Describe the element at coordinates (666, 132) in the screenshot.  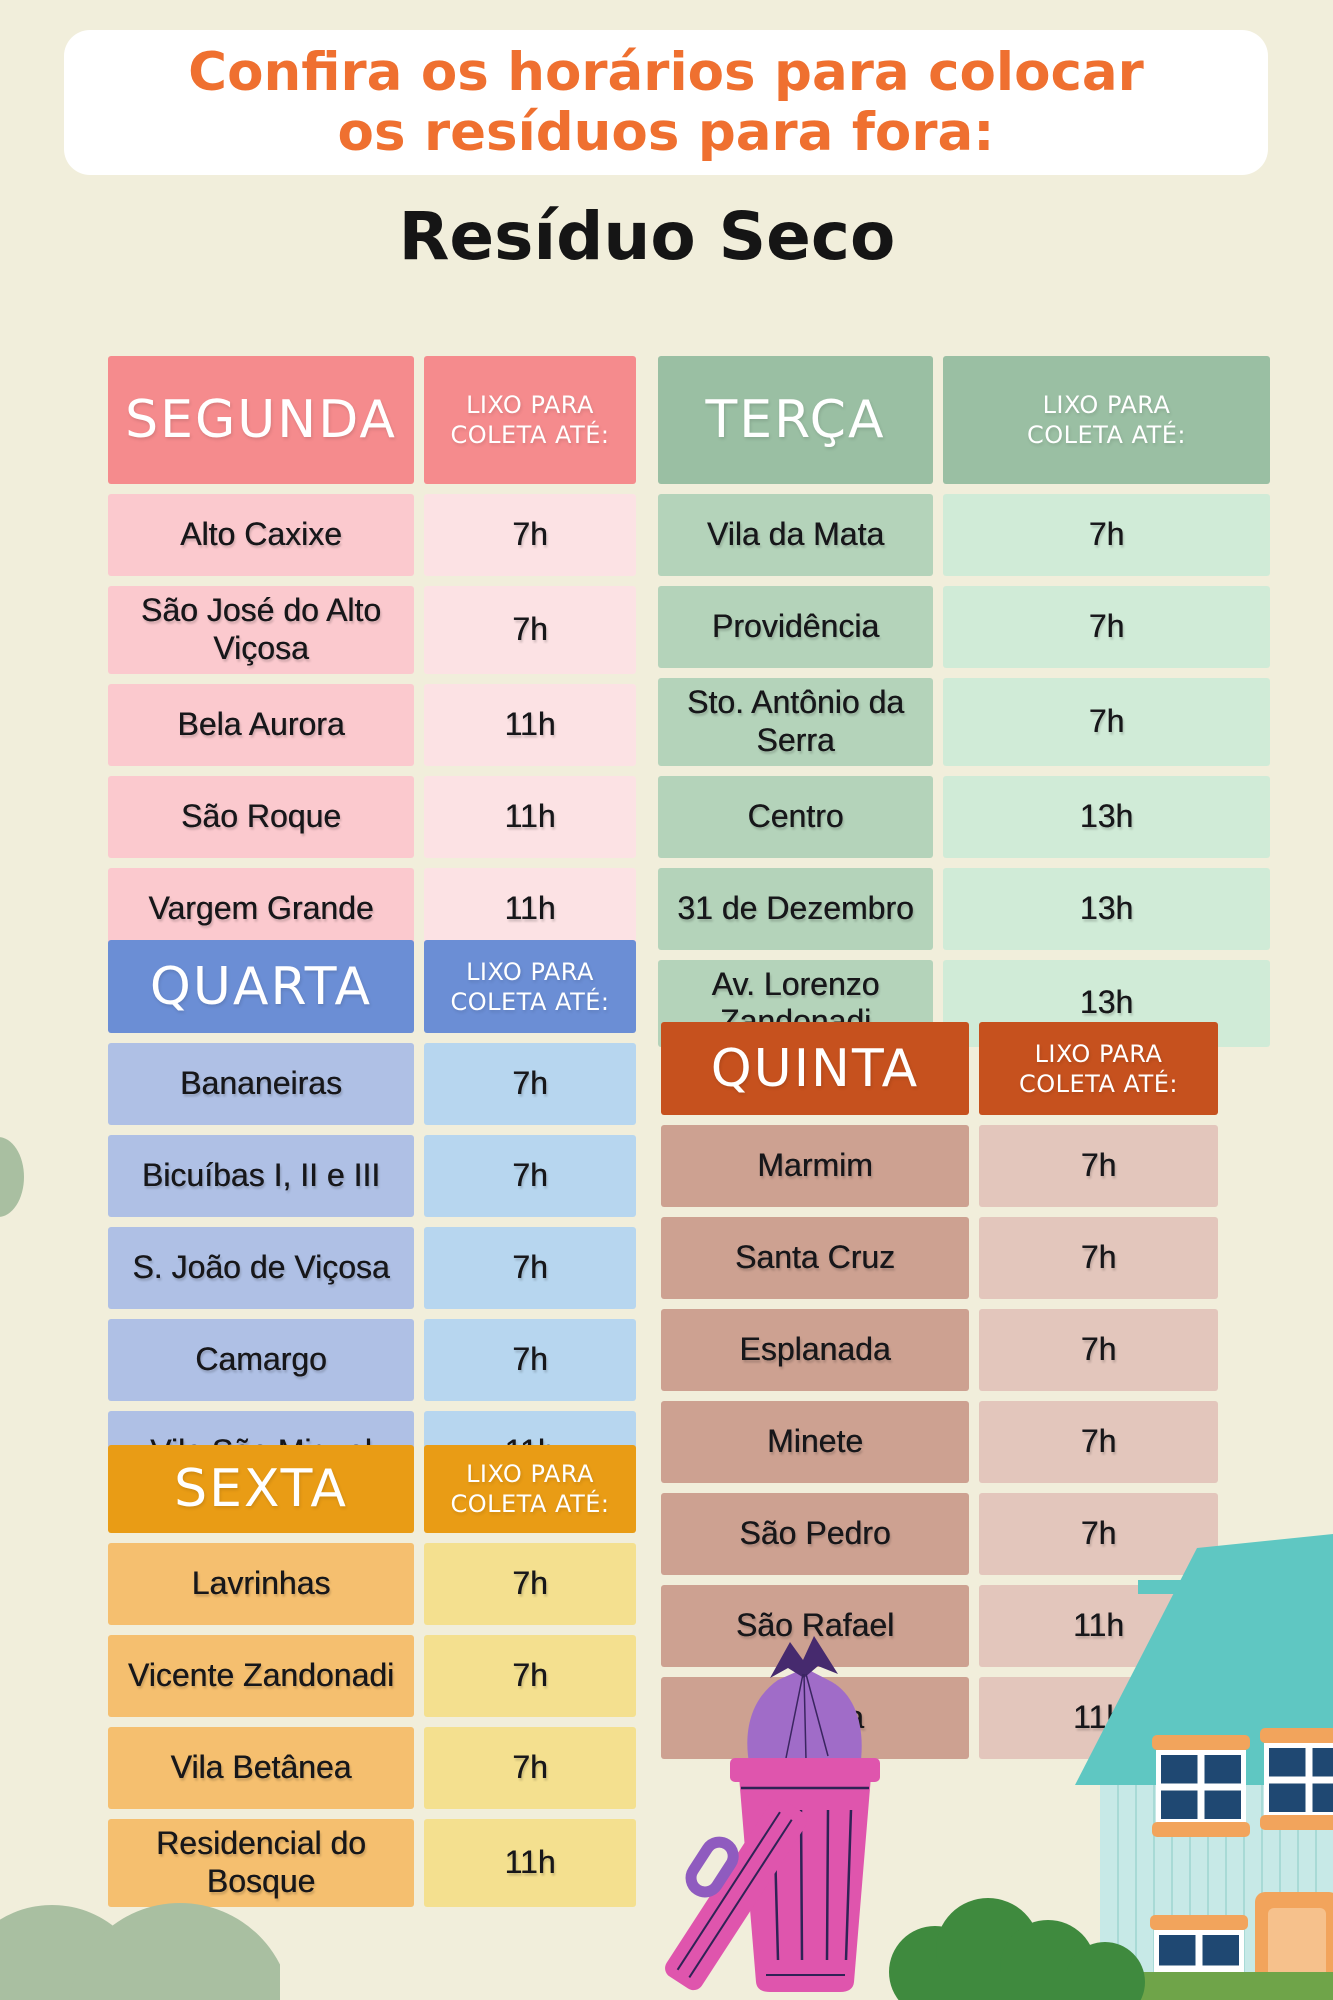
I see `poster-title-line2: os resíduos para fora:` at that location.